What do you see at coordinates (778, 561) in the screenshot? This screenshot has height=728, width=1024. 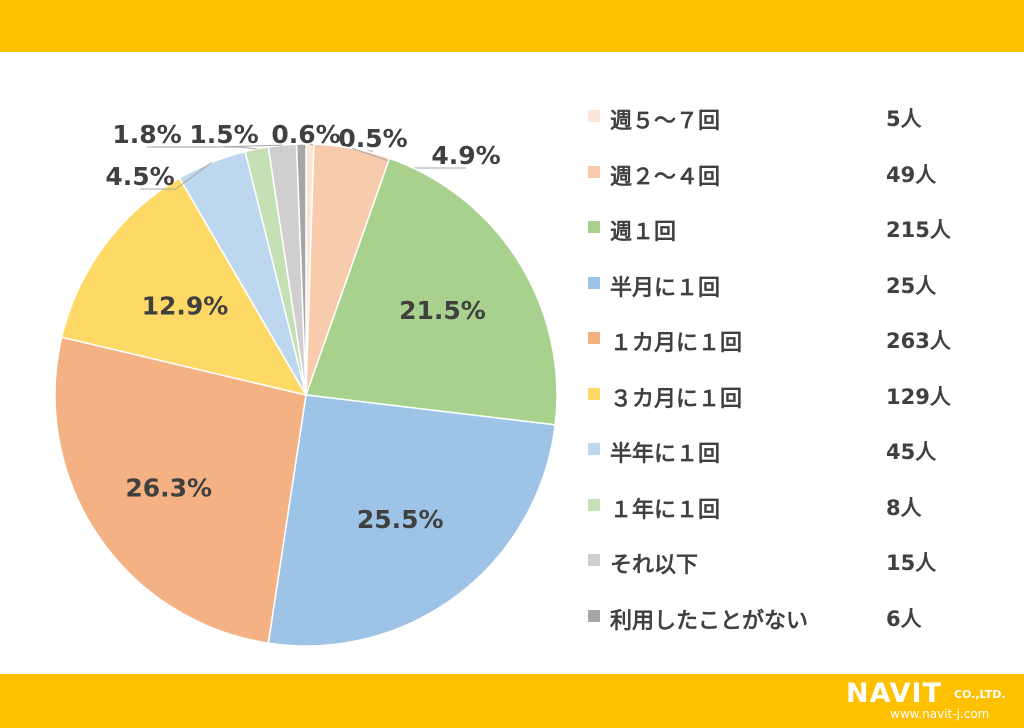 I see `legend-item: それ以下 15人` at bounding box center [778, 561].